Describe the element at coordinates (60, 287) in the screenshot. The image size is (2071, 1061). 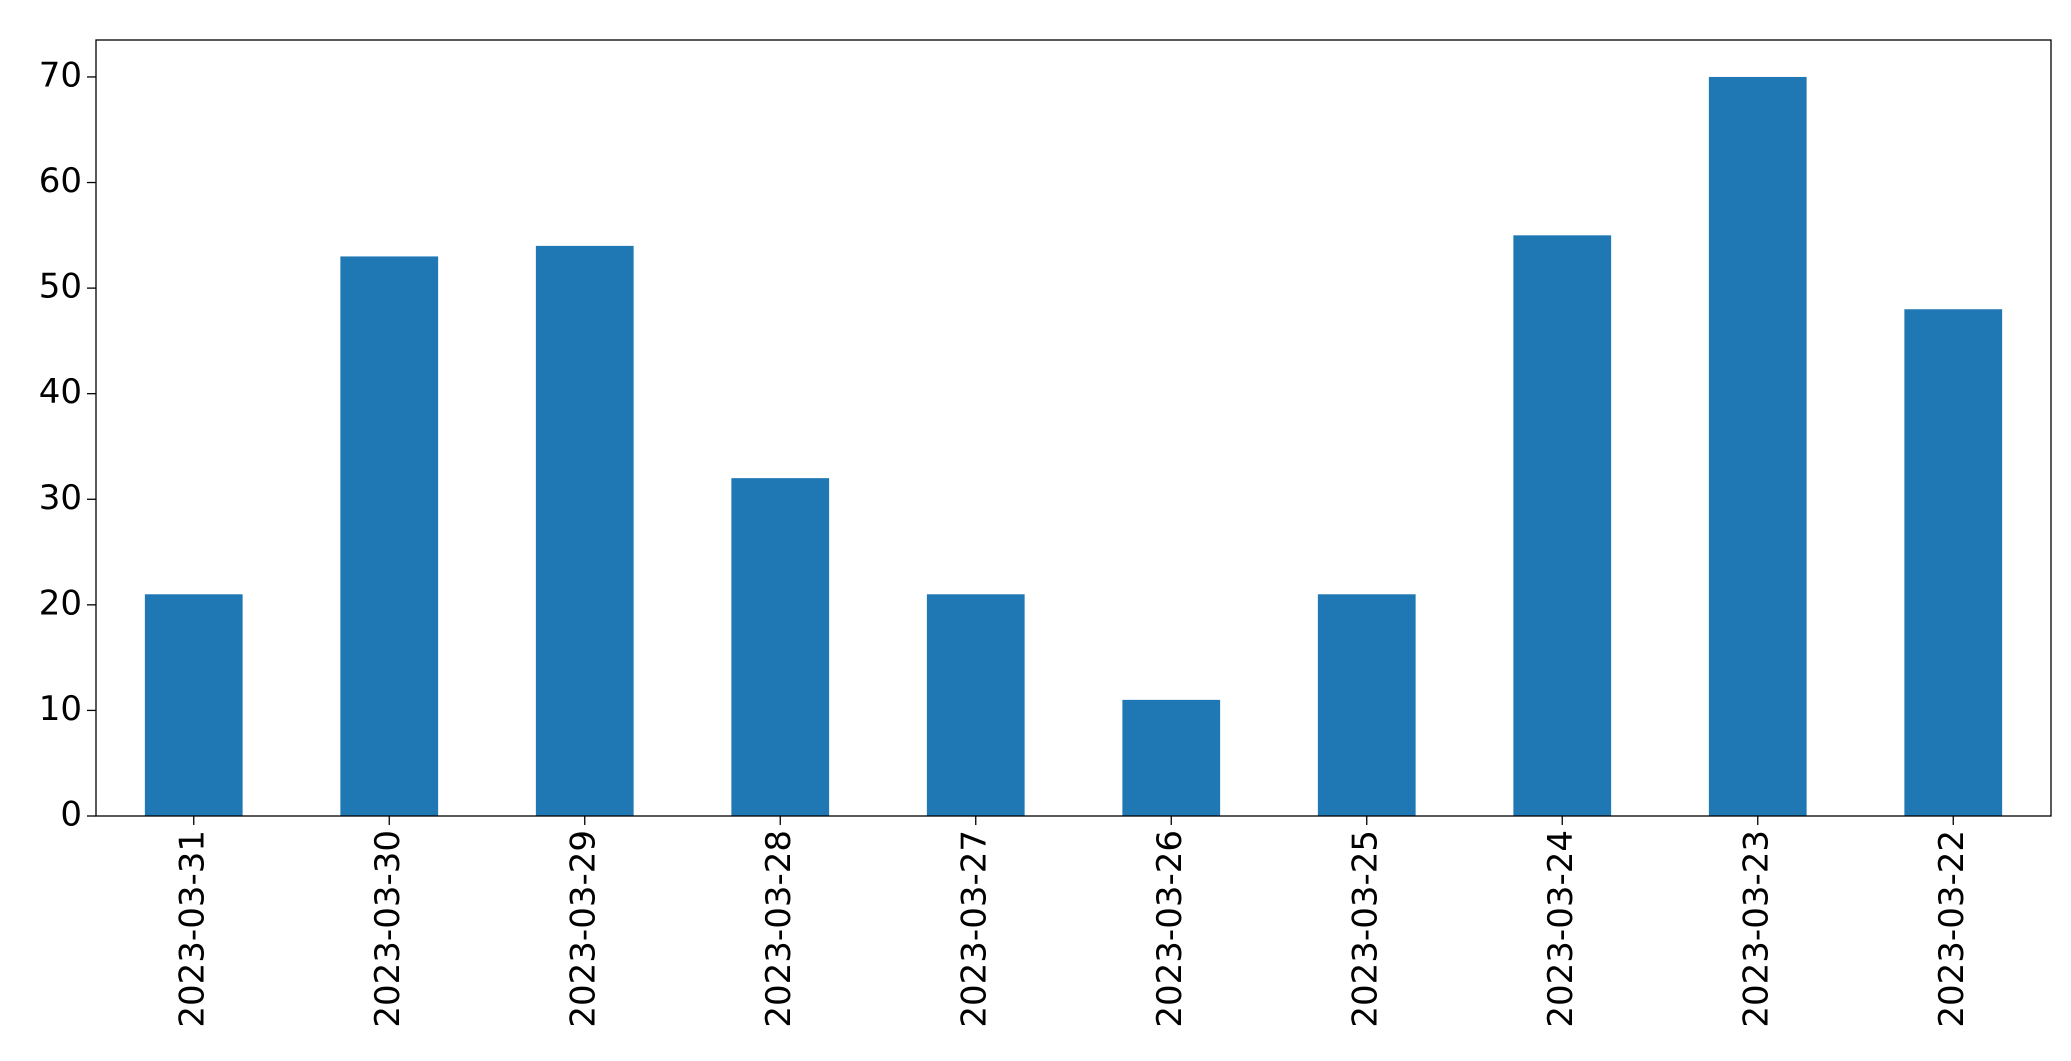
I see `y-tick-label: 50` at that location.